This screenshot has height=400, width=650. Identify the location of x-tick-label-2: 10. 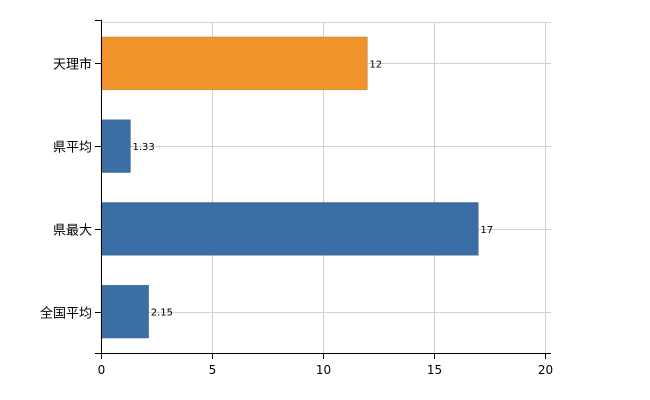
(323, 370).